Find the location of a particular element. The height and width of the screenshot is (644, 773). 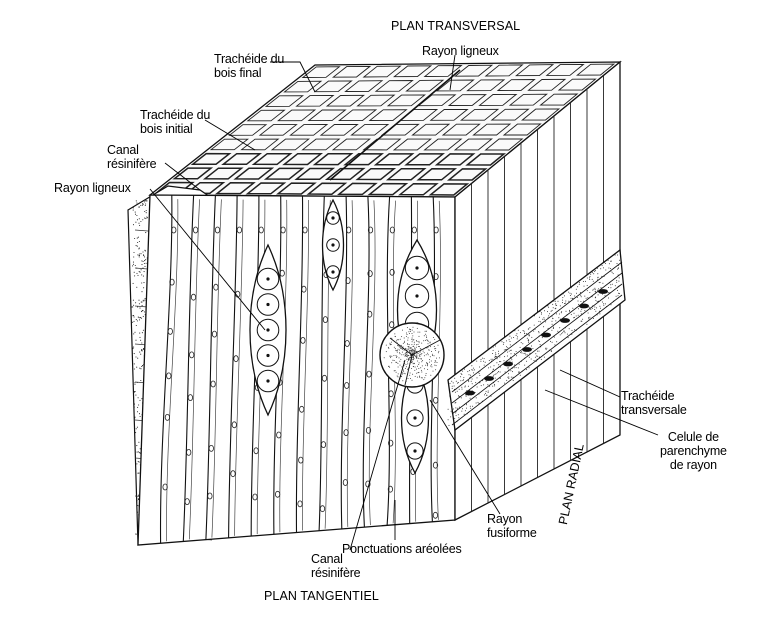

tracheide-transversale-label: Trachéide transversale is located at coordinates (654, 403).